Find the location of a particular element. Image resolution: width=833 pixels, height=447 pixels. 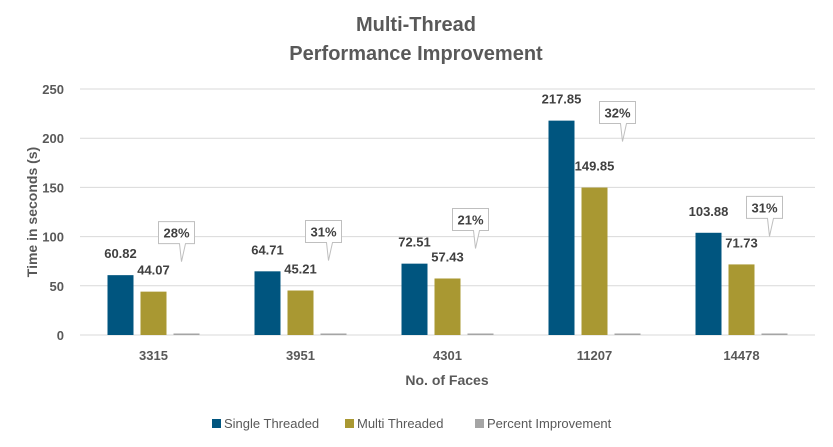

y-tick-label: 250 is located at coordinates (53, 89).